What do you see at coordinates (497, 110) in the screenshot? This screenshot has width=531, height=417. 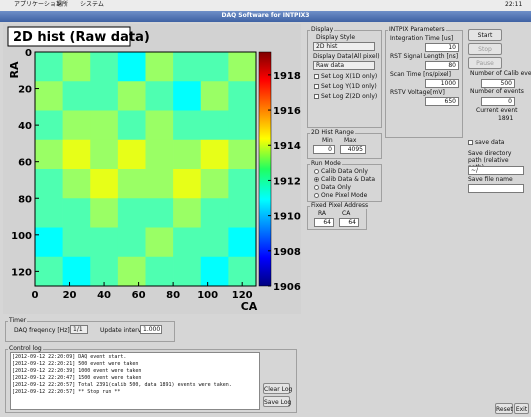 I see `label: Current event` at bounding box center [497, 110].